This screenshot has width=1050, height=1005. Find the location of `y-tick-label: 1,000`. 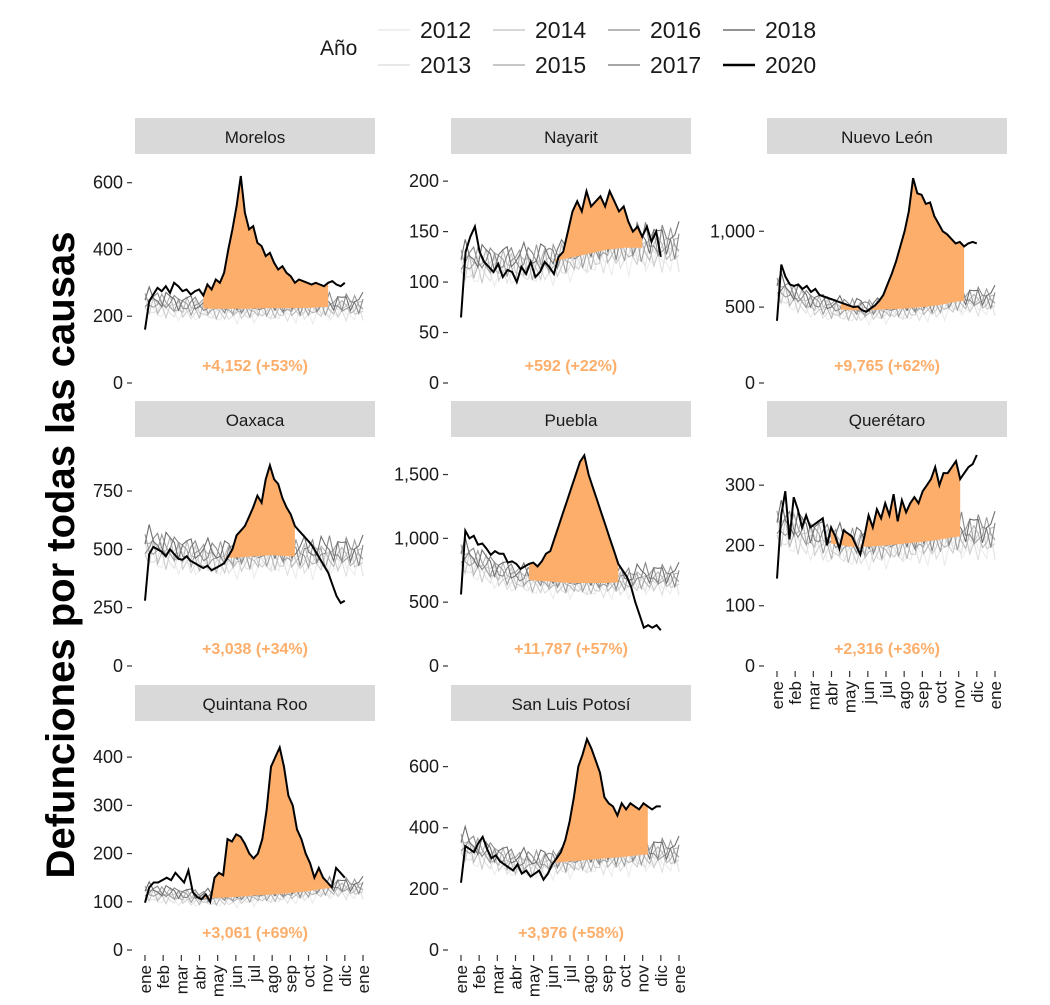

y-tick-label: 1,000 is located at coordinates (732, 231).